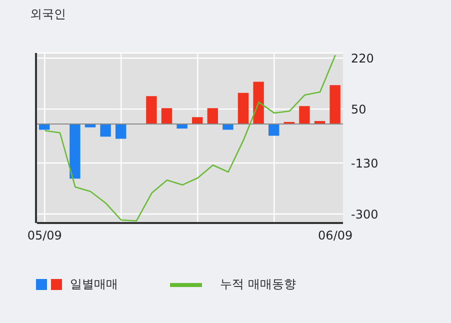 This screenshot has width=451, height=323. Describe the element at coordinates (335, 235) in the screenshot. I see `x-tick-label: 06/09` at that location.